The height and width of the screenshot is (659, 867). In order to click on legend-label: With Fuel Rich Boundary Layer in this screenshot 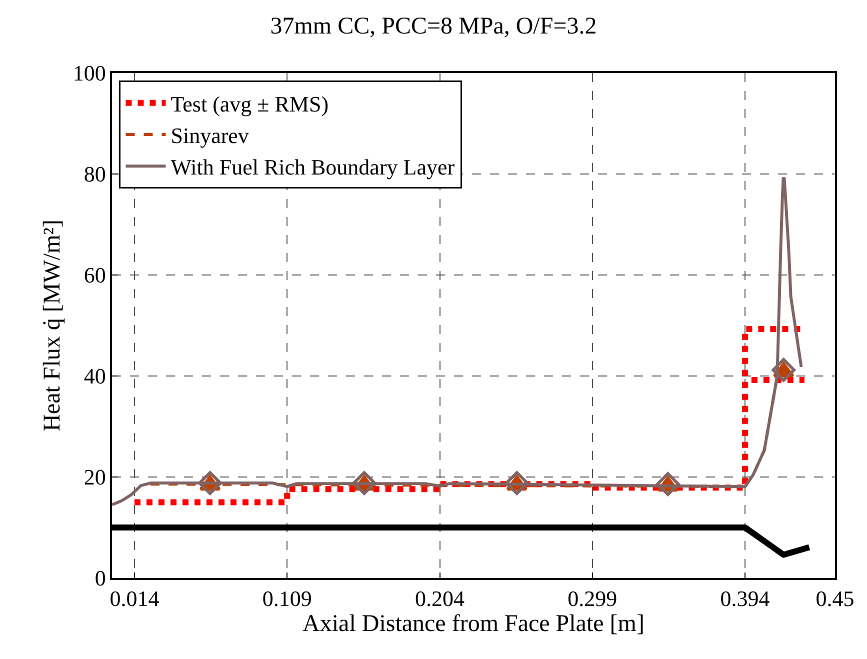, I will do `click(313, 167)`.